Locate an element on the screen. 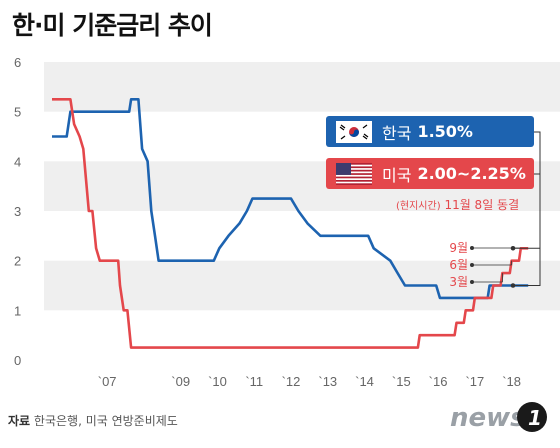 This screenshot has height=448, width=560. x-tick-label: `15 is located at coordinates (401, 381).